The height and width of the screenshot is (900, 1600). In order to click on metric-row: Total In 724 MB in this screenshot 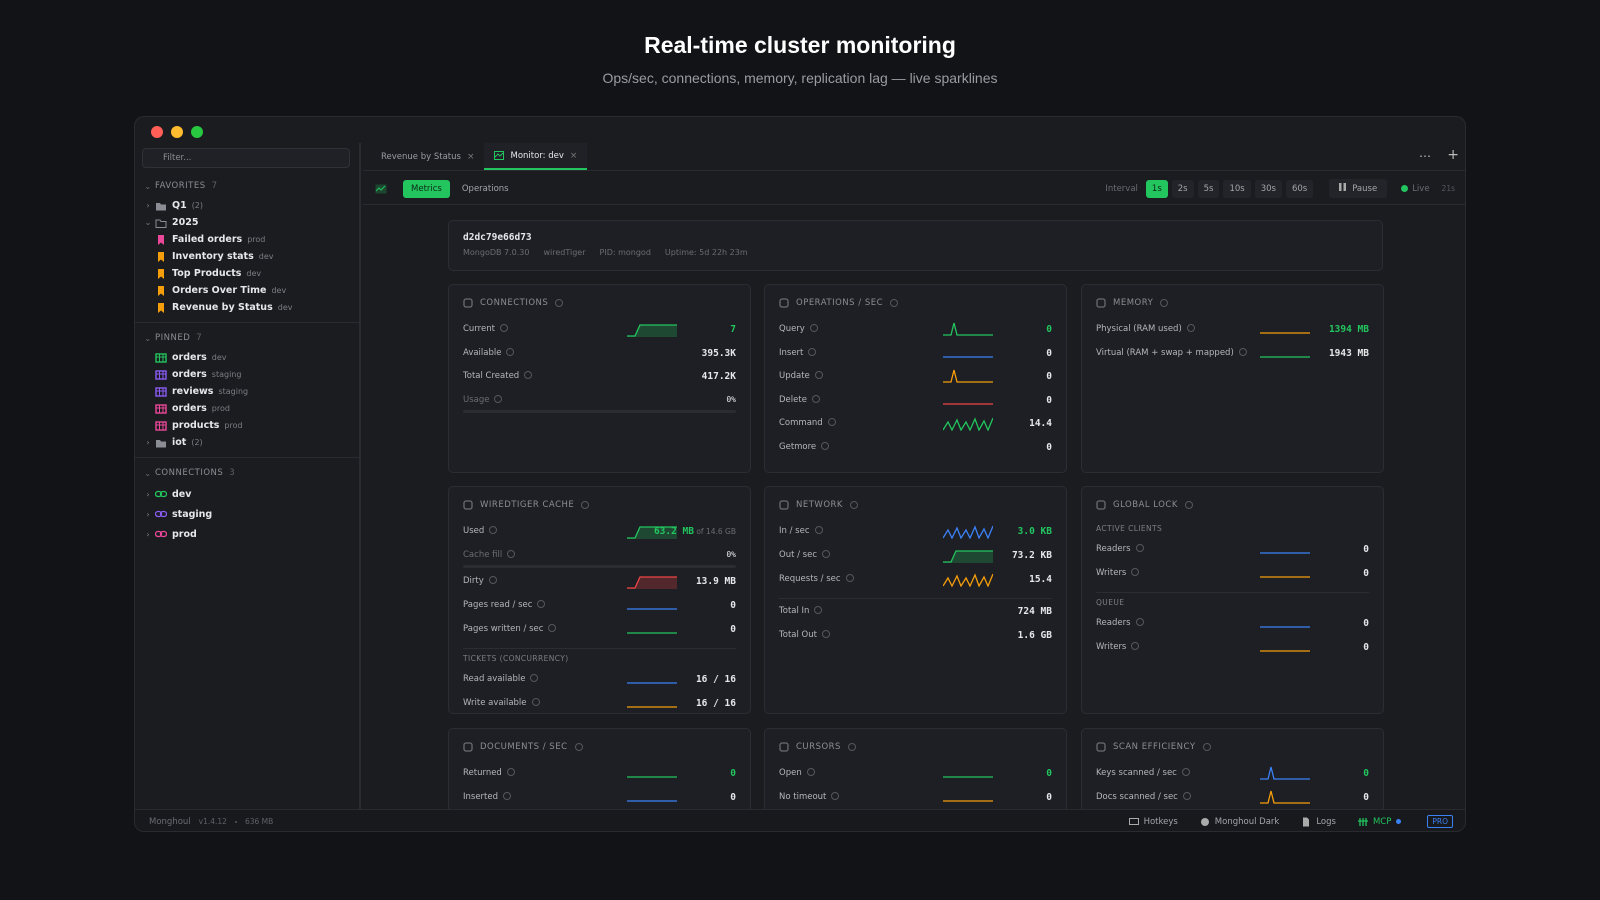, I will do `click(915, 613)`.